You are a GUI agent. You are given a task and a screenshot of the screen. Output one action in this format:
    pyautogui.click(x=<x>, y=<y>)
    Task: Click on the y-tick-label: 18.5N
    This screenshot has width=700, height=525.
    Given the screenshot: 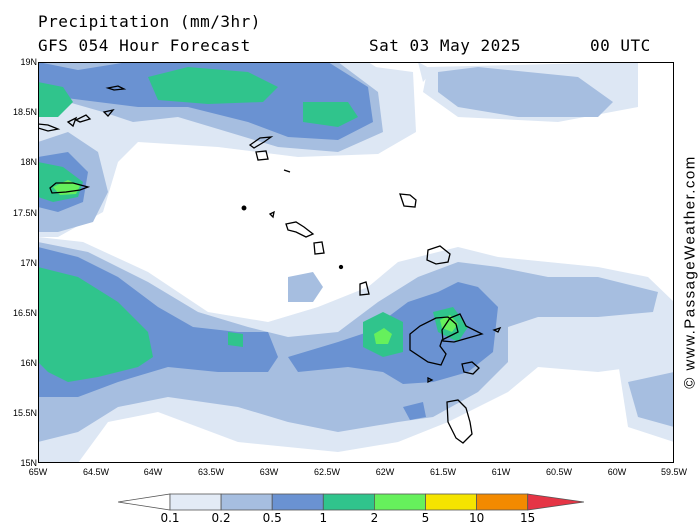 What is the action you would take?
    pyautogui.click(x=24, y=112)
    